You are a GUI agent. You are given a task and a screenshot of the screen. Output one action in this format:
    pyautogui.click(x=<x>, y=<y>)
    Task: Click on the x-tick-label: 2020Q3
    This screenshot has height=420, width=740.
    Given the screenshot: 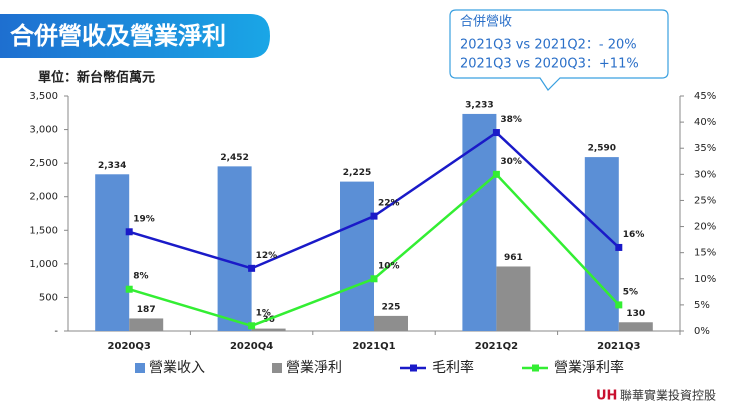 What is the action you would take?
    pyautogui.click(x=129, y=346)
    